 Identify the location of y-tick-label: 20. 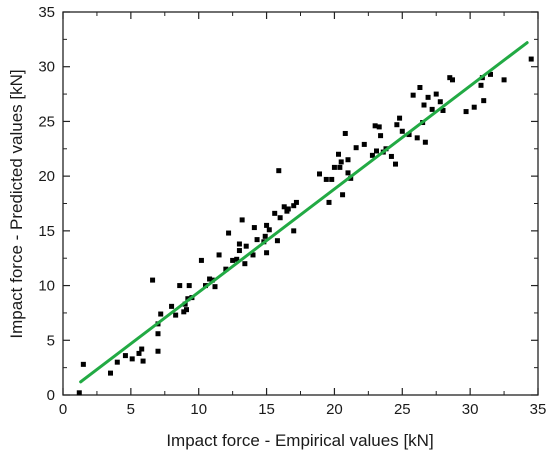
(46, 176).